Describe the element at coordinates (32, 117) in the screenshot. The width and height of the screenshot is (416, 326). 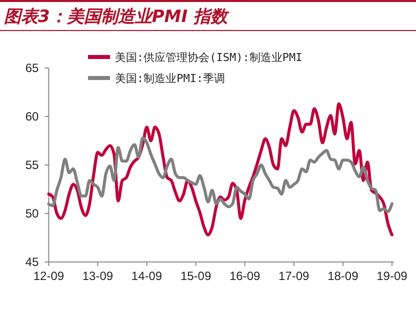
I see `y-tick-label: 60` at that location.